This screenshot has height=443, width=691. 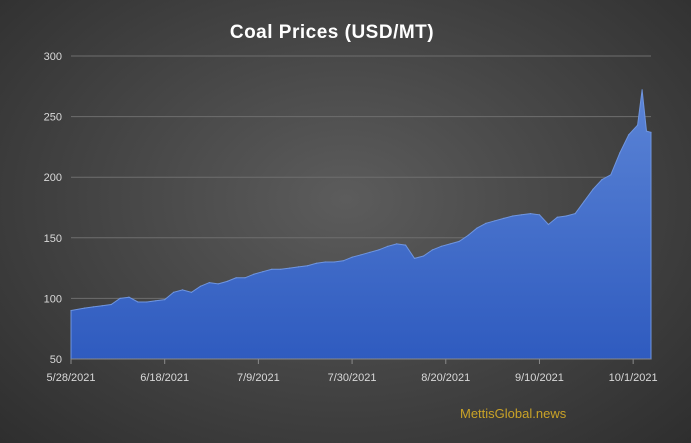 What do you see at coordinates (53, 208) in the screenshot?
I see `y-axis: 50 100 150 200 250 300` at bounding box center [53, 208].